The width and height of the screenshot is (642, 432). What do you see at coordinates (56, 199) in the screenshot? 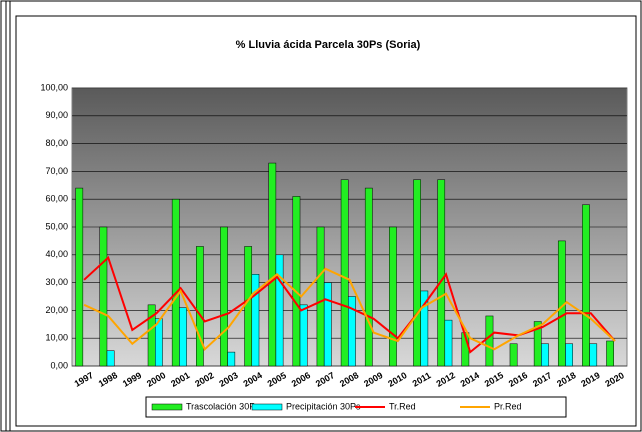
I see `y-tick-label: 60,00` at bounding box center [56, 199].